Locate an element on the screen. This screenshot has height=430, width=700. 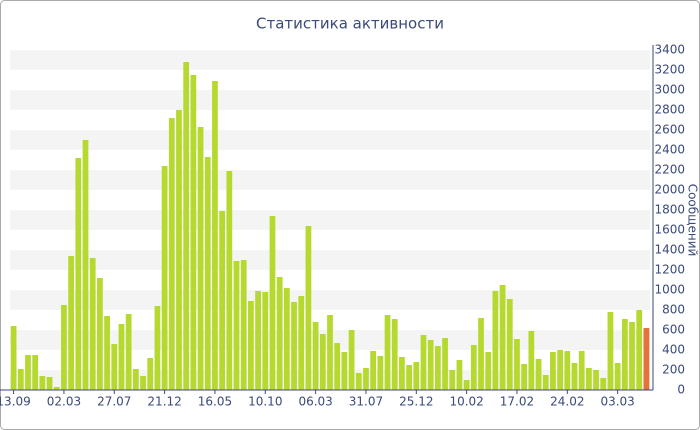
chart-title: Статистика активности is located at coordinates (350, 24).